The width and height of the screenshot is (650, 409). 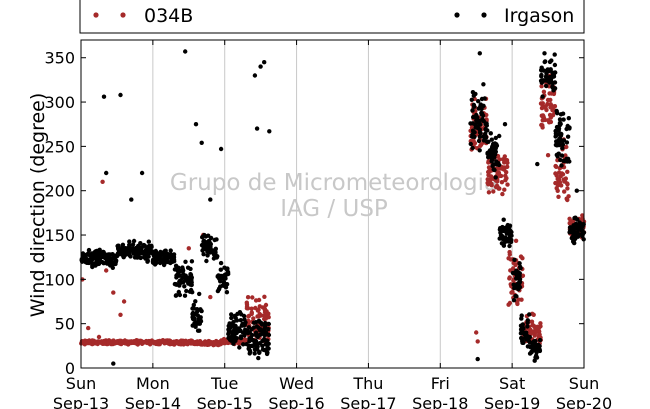 What do you see at coordinates (153, 383) in the screenshot?
I see `x-tick-label-day: Mon` at bounding box center [153, 383].